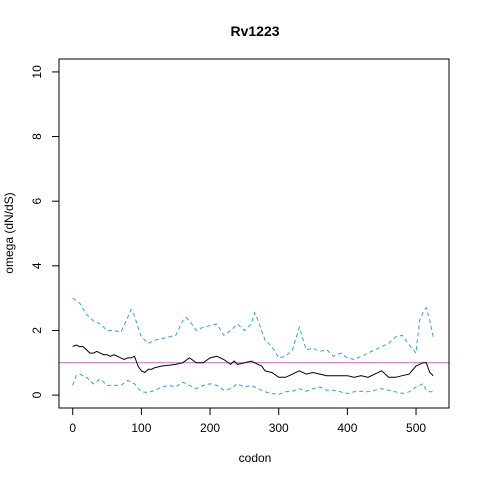 The height and width of the screenshot is (480, 480). Describe the element at coordinates (254, 31) in the screenshot. I see `chart-title: Rv1223` at that location.